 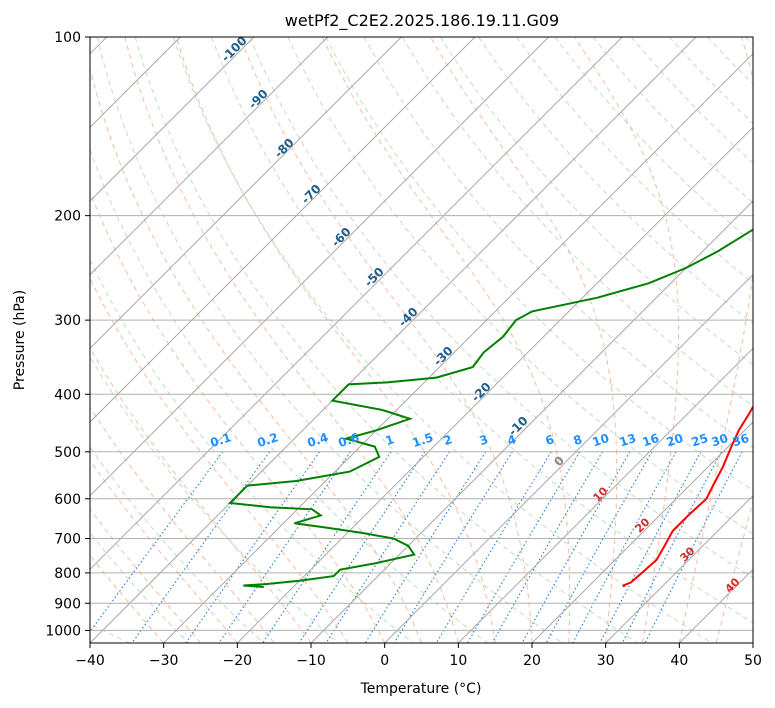 What do you see at coordinates (448, 440) in the screenshot?
I see `mixing-ratio-label: 2` at bounding box center [448, 440].